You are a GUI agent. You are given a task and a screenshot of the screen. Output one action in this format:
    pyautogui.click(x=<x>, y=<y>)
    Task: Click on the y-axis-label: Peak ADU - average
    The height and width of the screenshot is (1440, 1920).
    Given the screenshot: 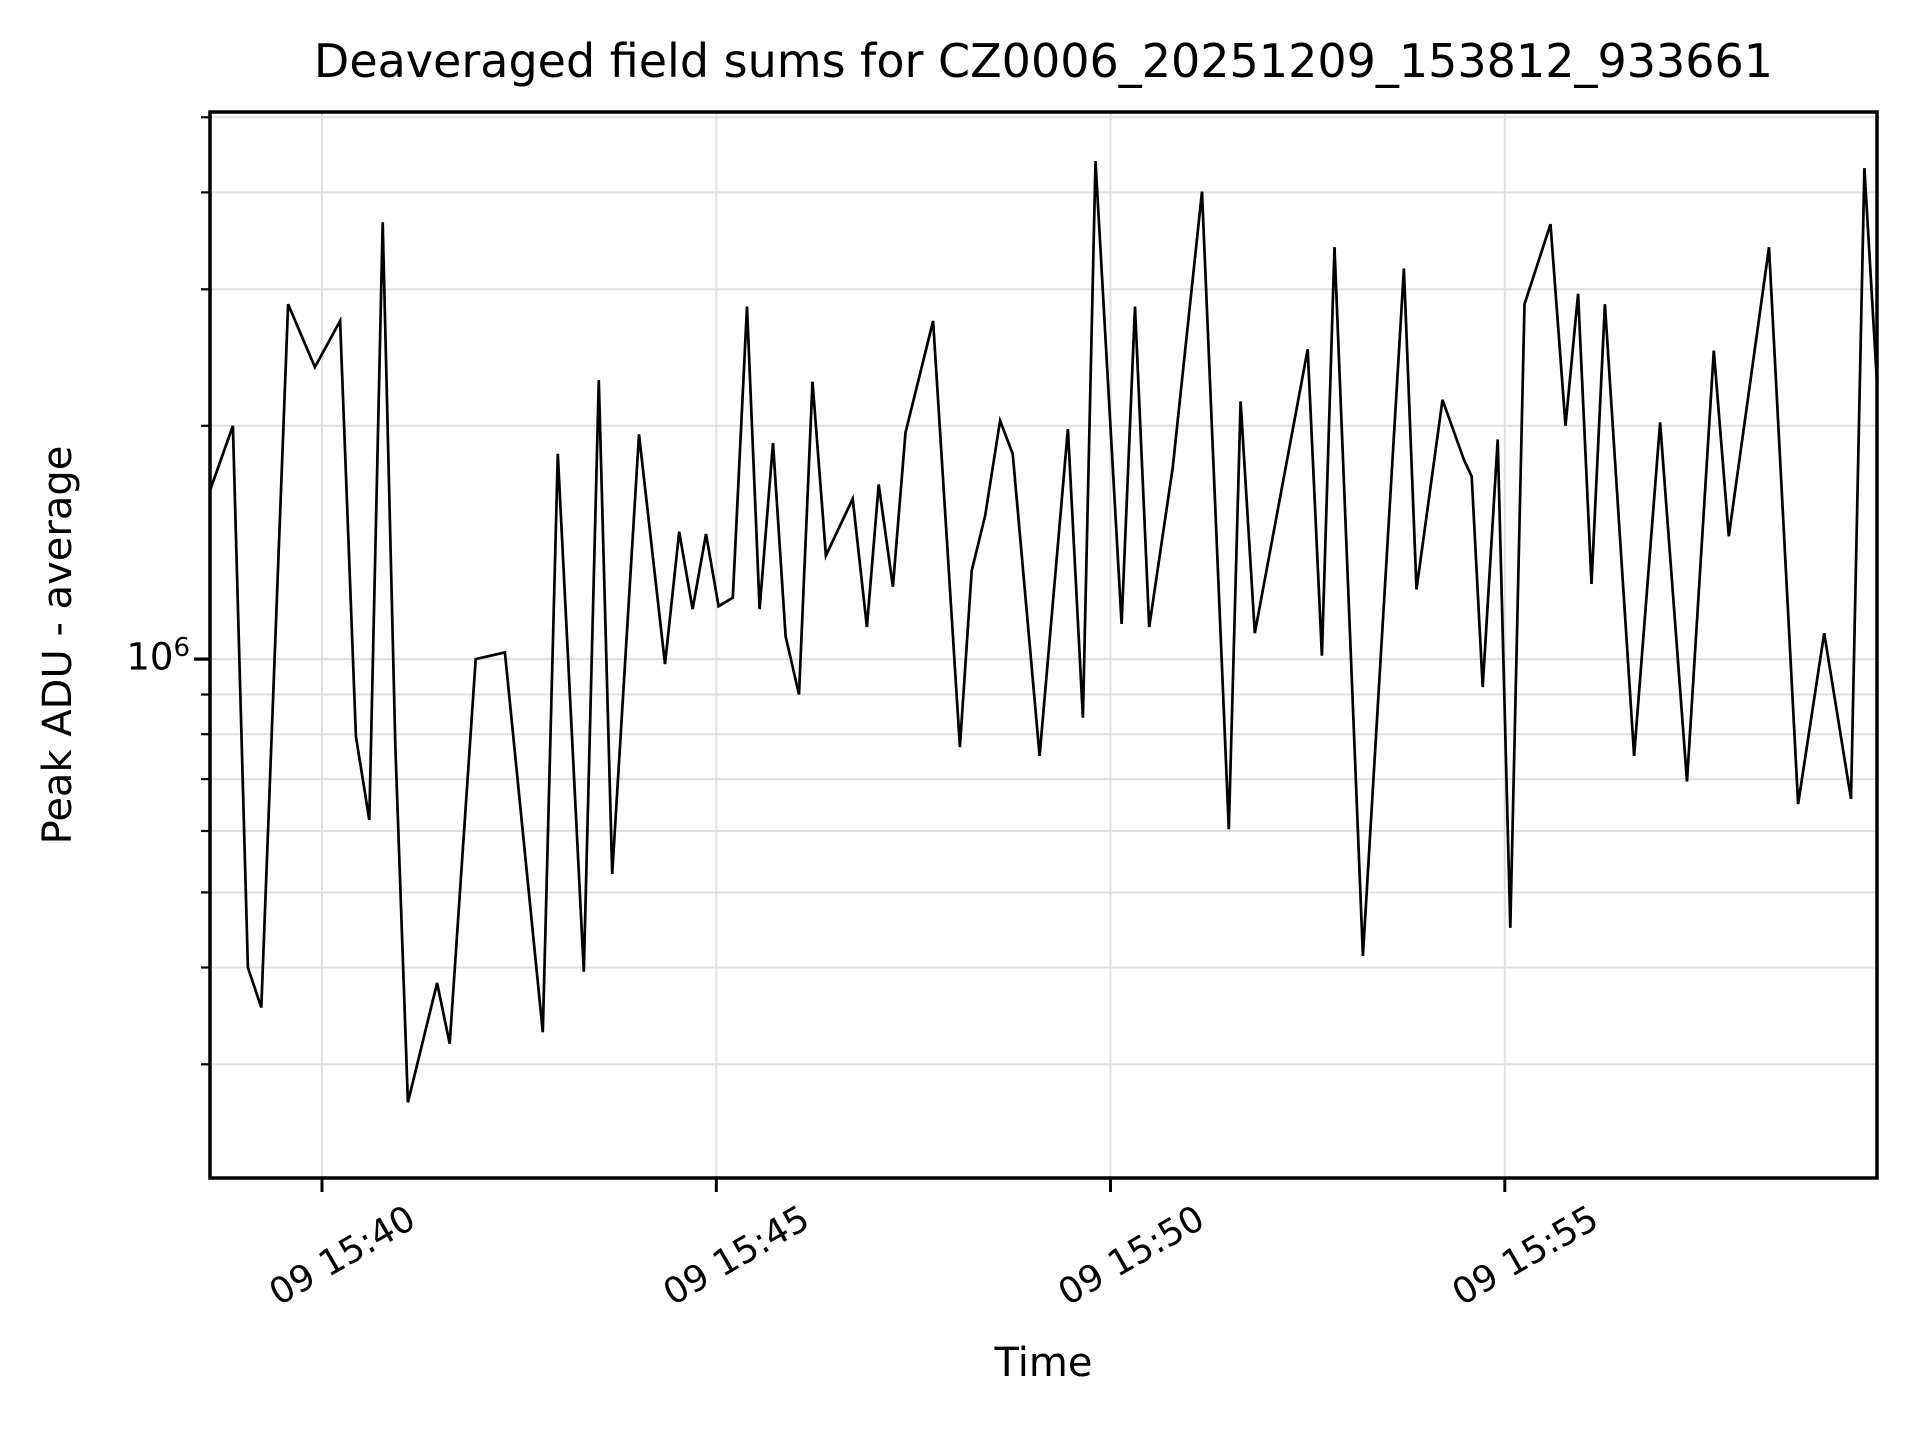 What is the action you would take?
    pyautogui.click(x=58, y=645)
    